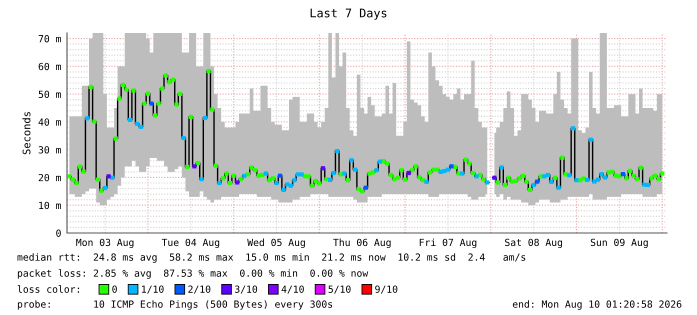  I want to click on x-tick-label: Fri 07 Aug, so click(448, 243).